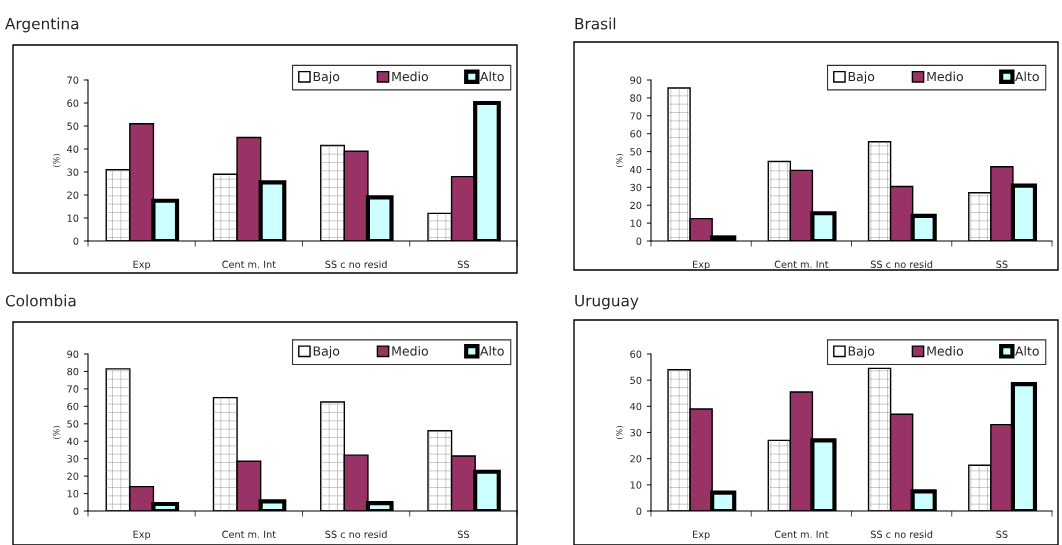  What do you see at coordinates (40, 300) in the screenshot?
I see `chart-title: Colombia` at bounding box center [40, 300].